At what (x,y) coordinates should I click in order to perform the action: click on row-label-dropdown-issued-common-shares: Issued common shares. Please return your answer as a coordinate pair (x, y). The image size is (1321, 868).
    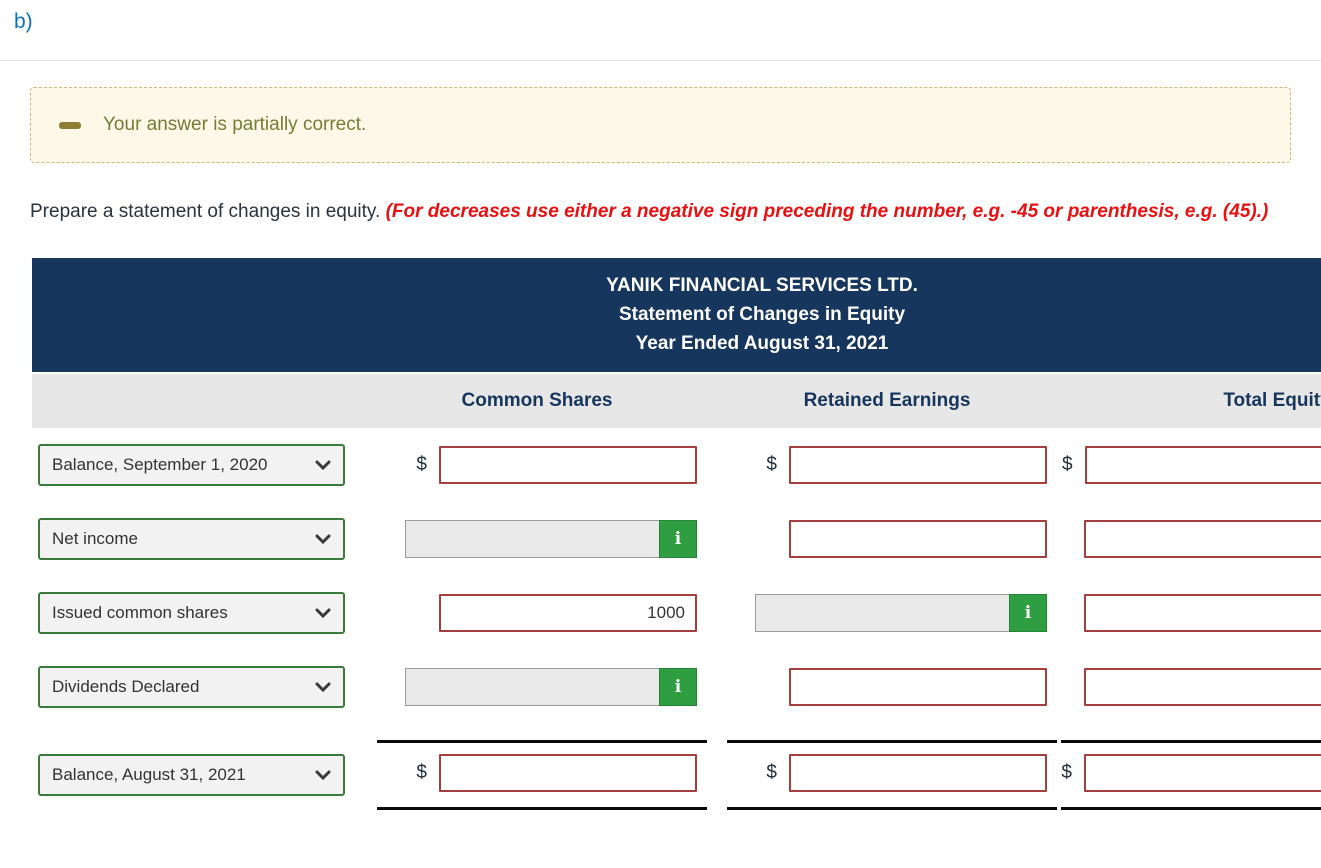
    Looking at the image, I should click on (191, 613).